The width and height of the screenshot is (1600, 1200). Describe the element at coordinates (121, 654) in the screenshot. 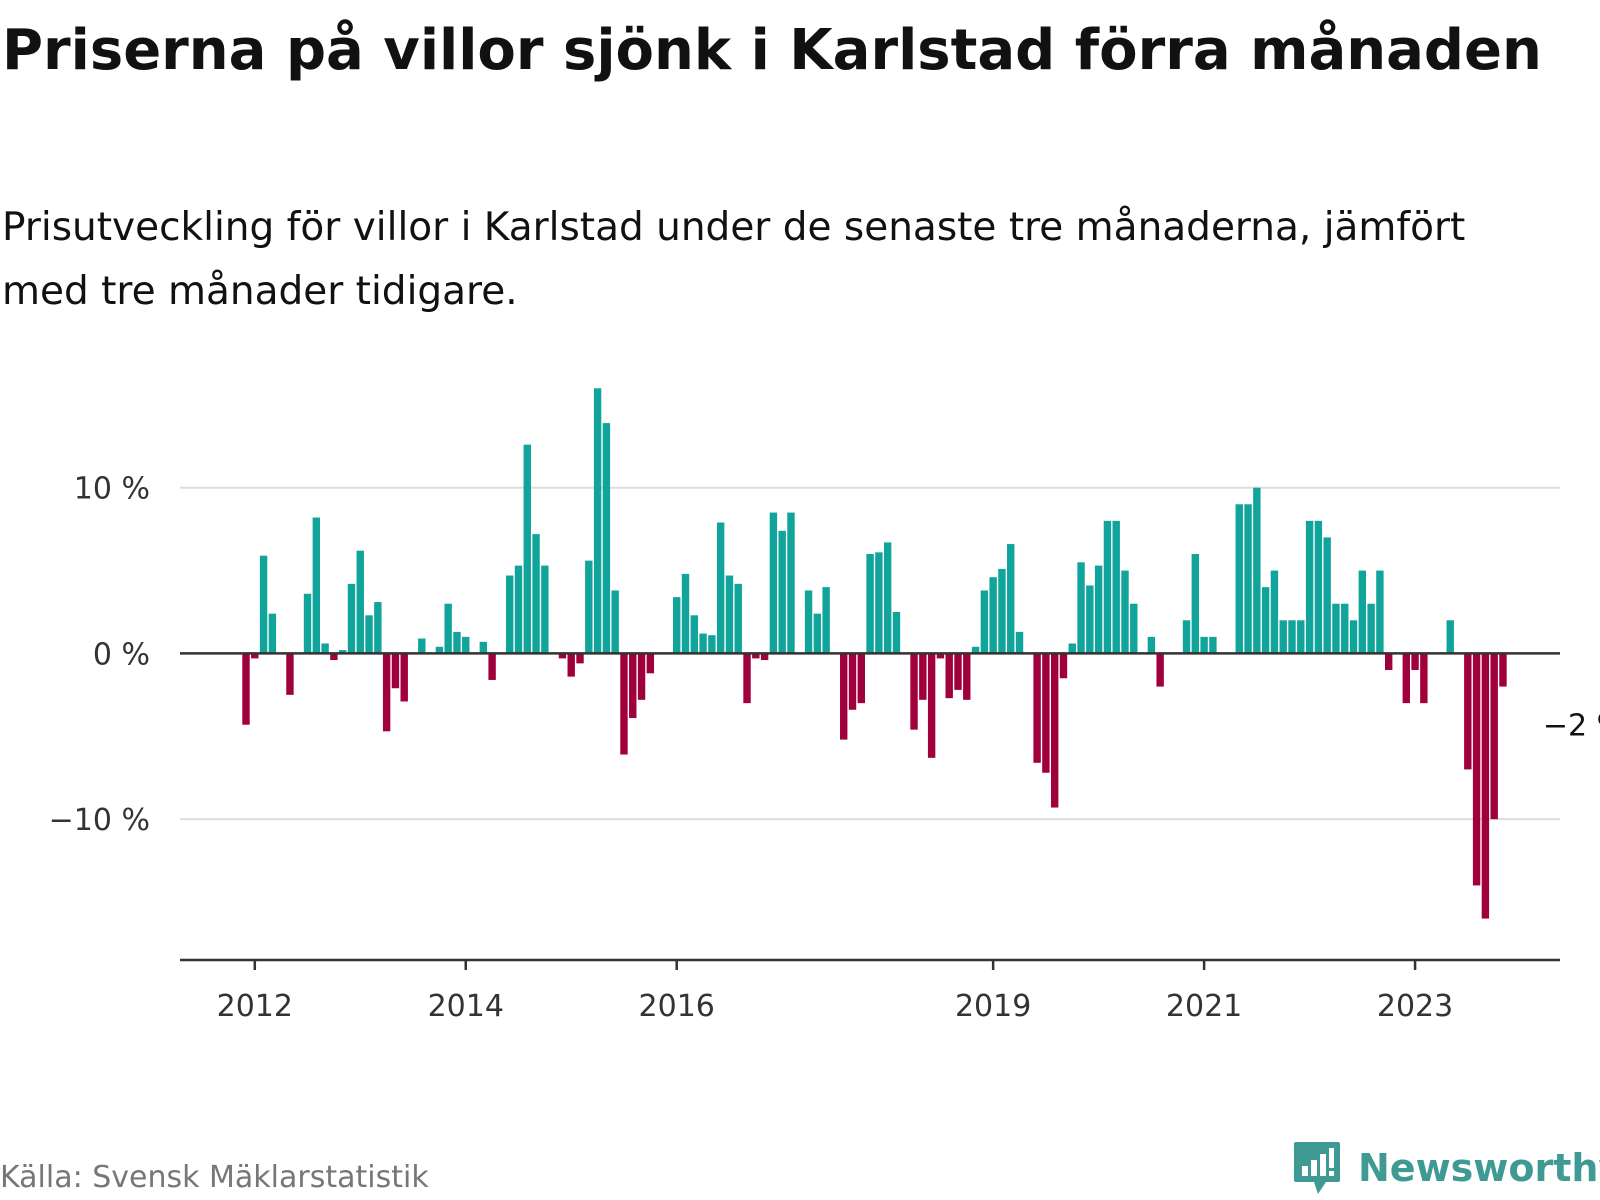

I see `y-tick-label: 0 %` at that location.